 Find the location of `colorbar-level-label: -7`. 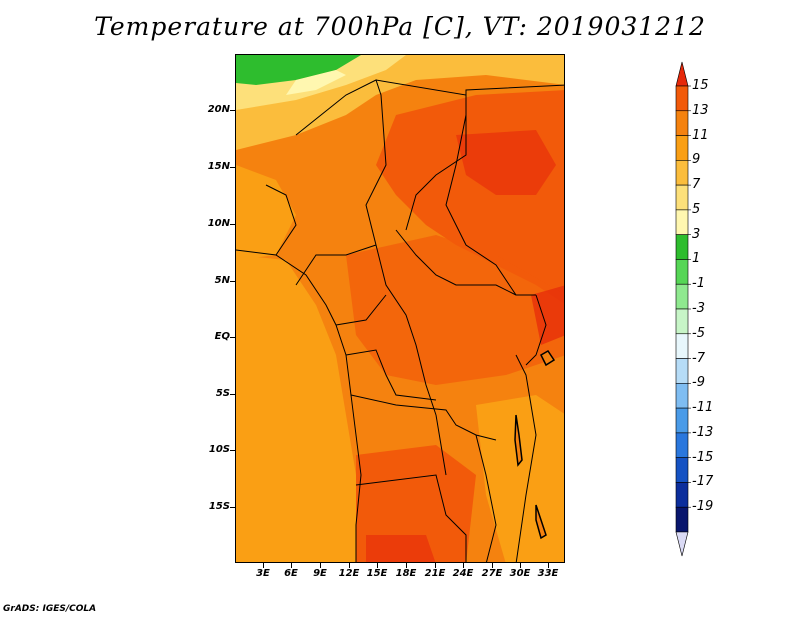

colorbar-level-label: -7 is located at coordinates (698, 358).